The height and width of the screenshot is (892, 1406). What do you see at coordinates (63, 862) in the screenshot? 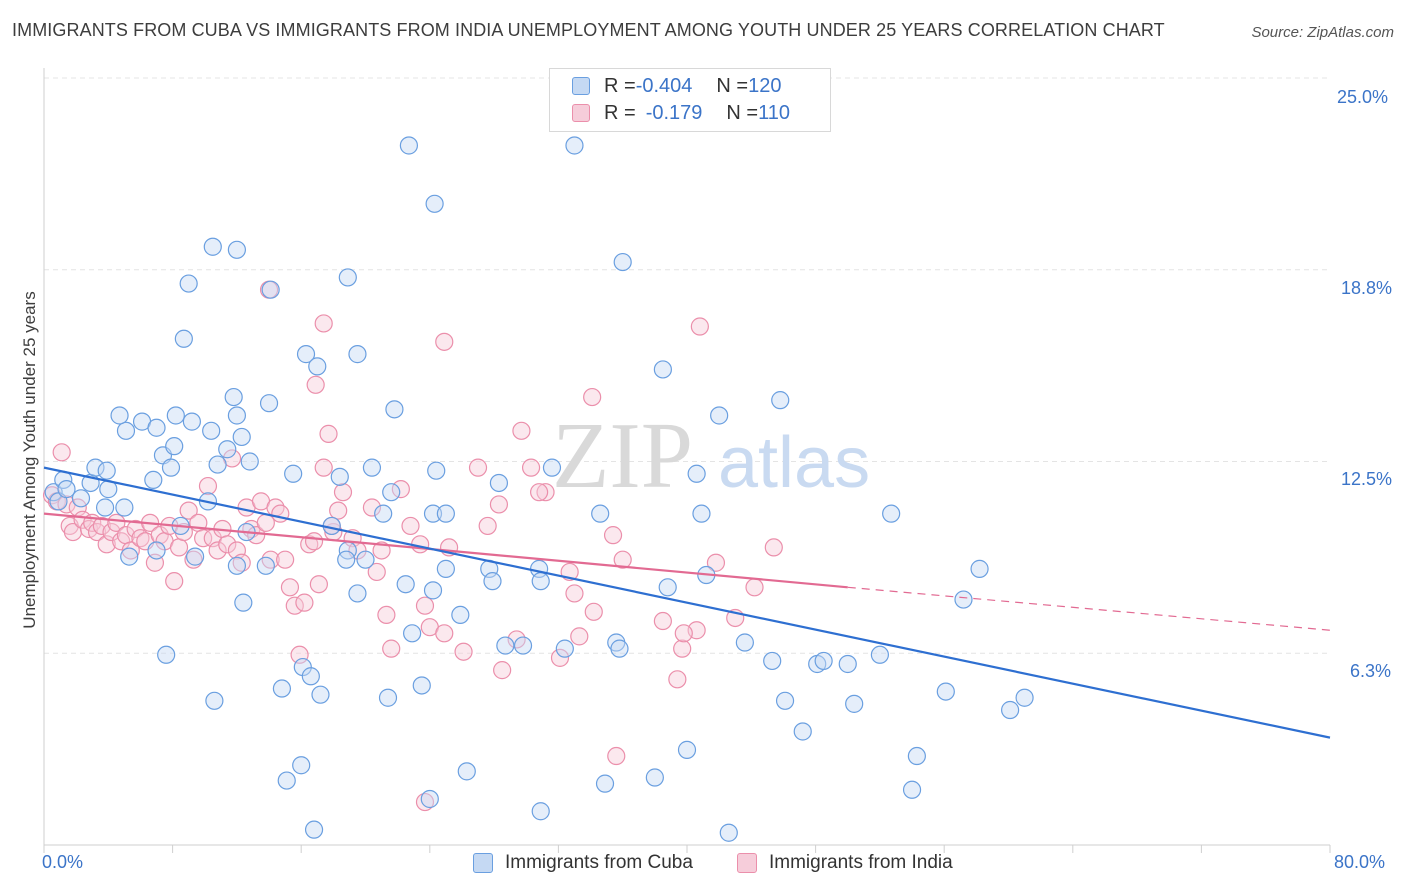
I see `x-tick-label-min: 0.0%` at bounding box center [63, 862].